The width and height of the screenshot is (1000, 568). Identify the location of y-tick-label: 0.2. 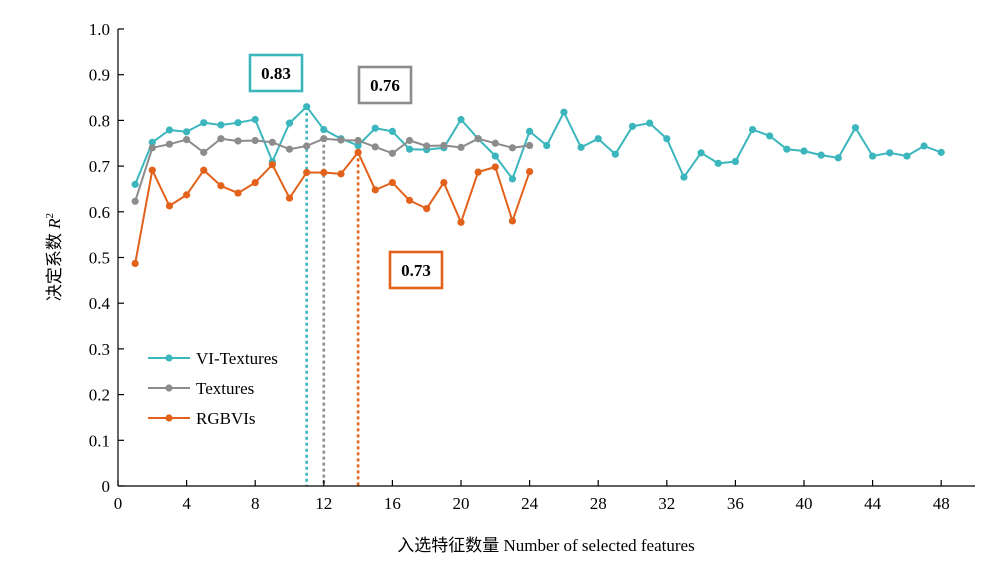
(99, 395).